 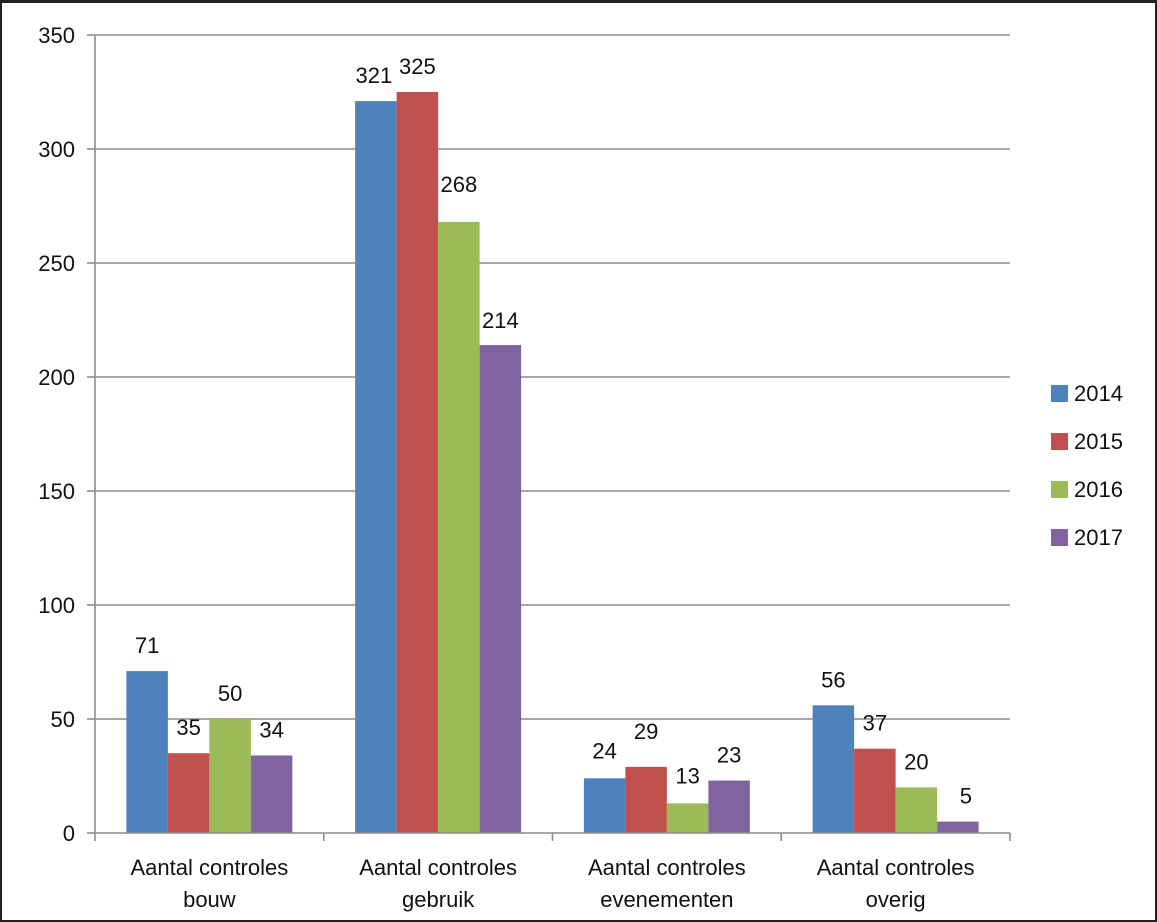 I want to click on y-tick-label: 0, so click(x=69, y=833).